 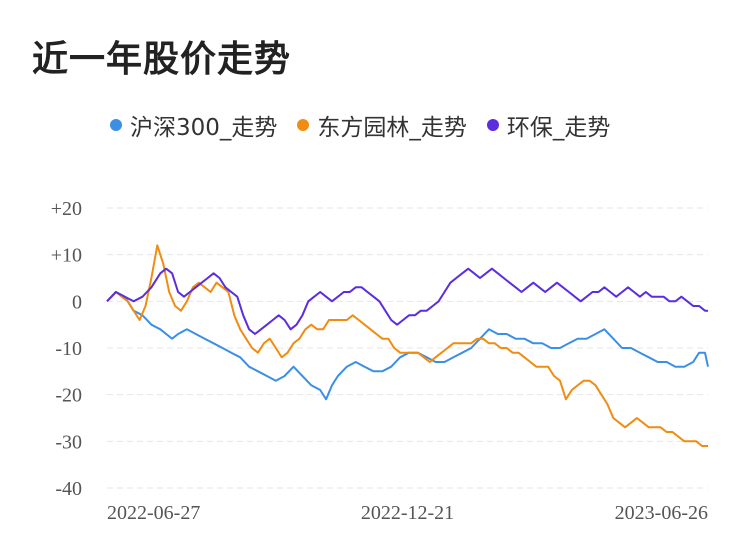 What do you see at coordinates (392, 128) in the screenshot?
I see `legend-label: 东方园林_走势` at bounding box center [392, 128].